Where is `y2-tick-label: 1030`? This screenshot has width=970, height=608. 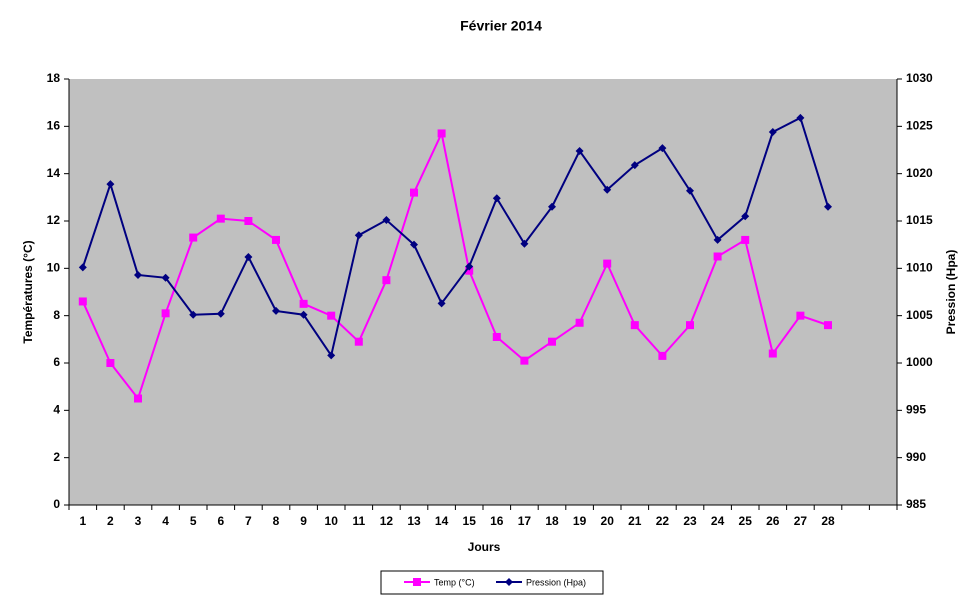 y2-tick-label: 1030 is located at coordinates (919, 78).